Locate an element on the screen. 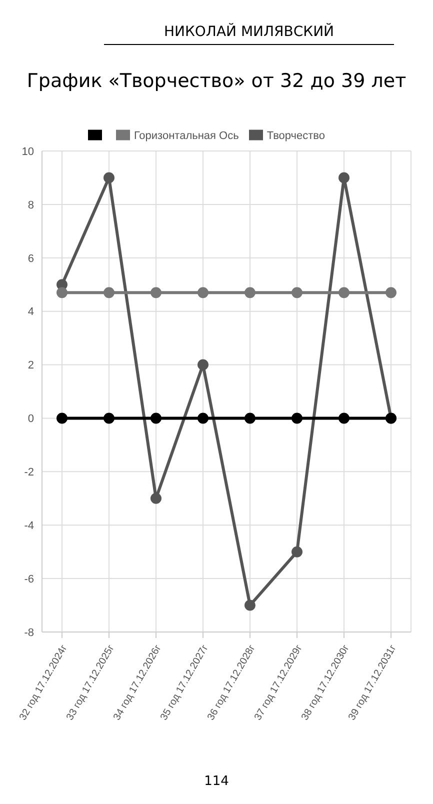 Image resolution: width=433 pixels, height=804 pixels. y-tick-label: 10 is located at coordinates (28, 152).